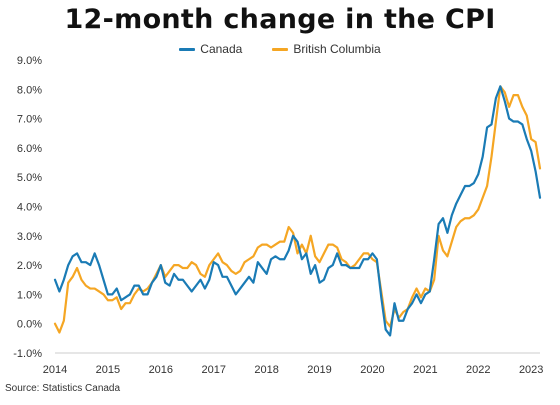 The height and width of the screenshot is (405, 560). Describe the element at coordinates (266, 370) in the screenshot. I see `x-tick-label: 2018` at that location.